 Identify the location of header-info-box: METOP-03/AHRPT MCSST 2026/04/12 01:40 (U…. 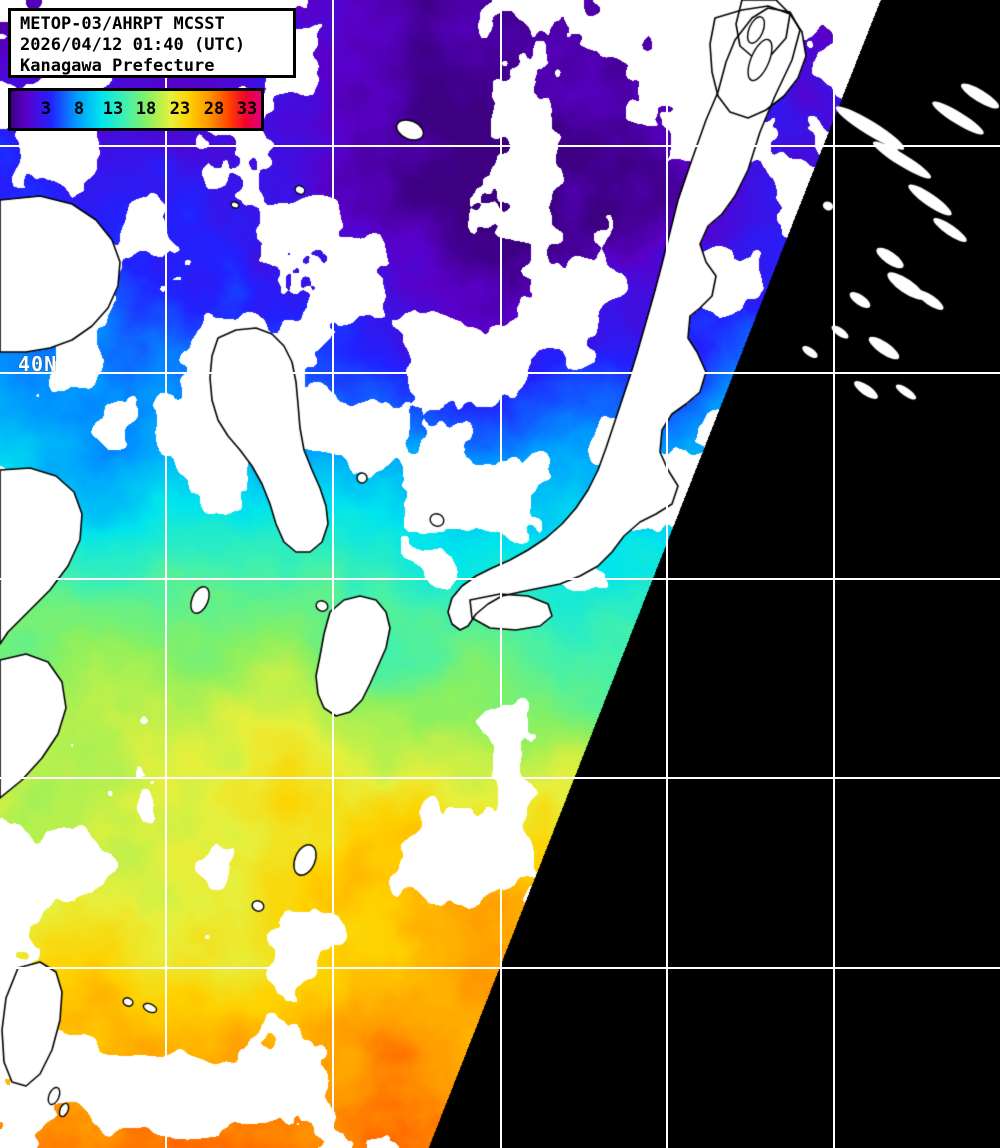
(152, 43).